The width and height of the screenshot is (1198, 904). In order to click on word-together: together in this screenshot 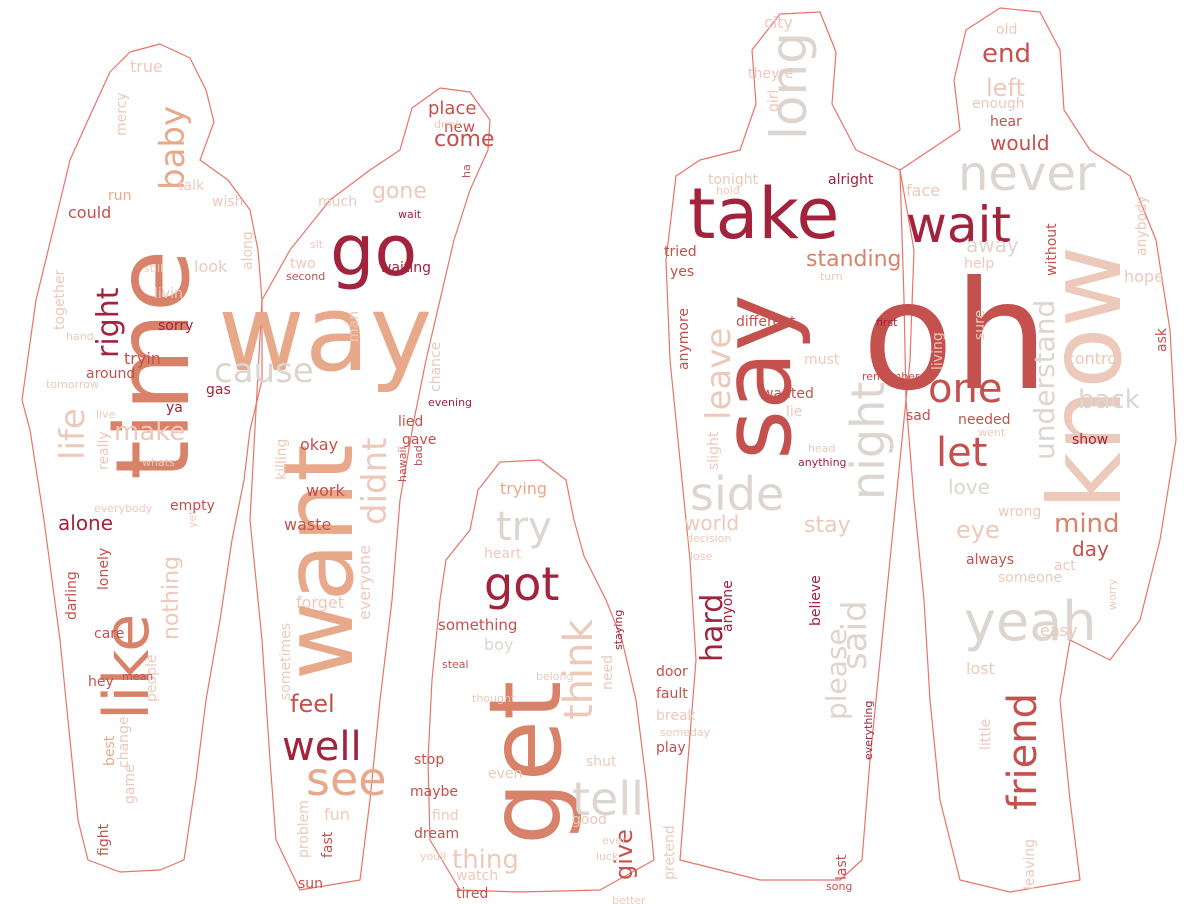, I will do `click(60, 299)`.